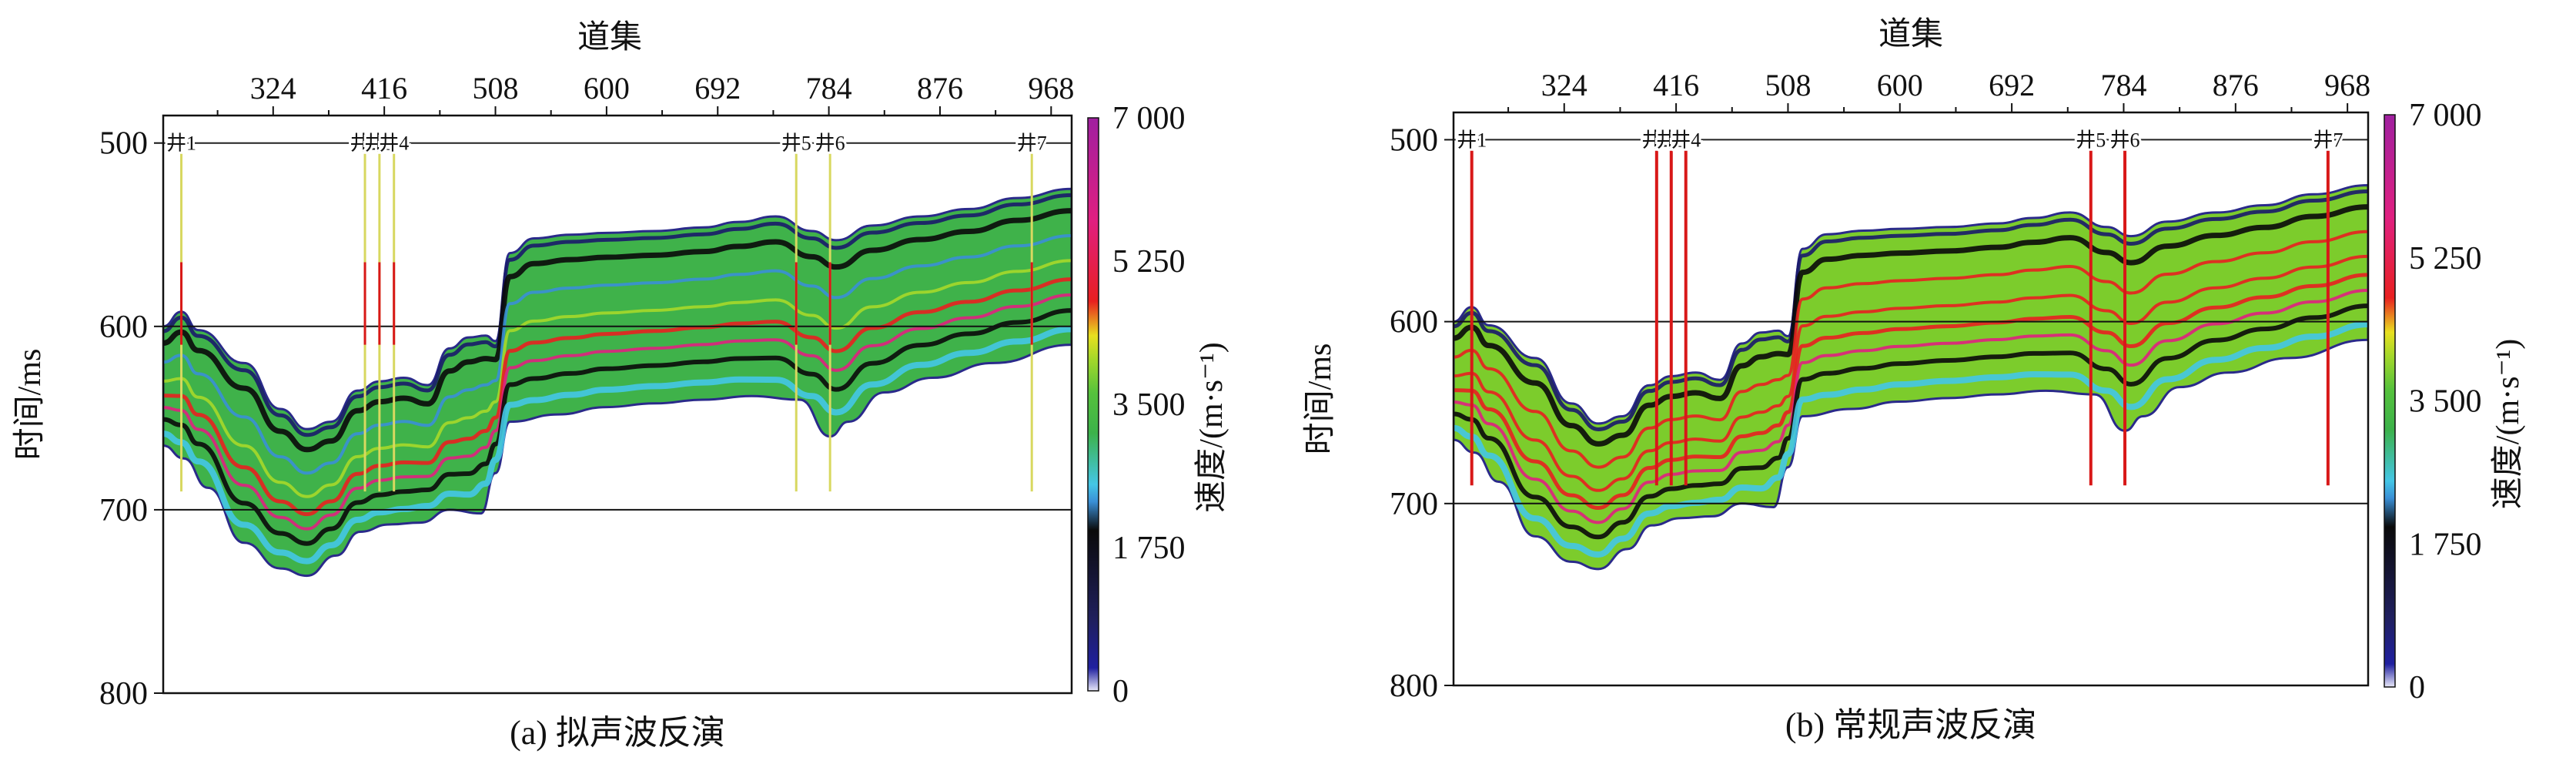  What do you see at coordinates (1910, 725) in the screenshot?
I see `panel-caption: (b) 常规声波反演` at bounding box center [1910, 725].